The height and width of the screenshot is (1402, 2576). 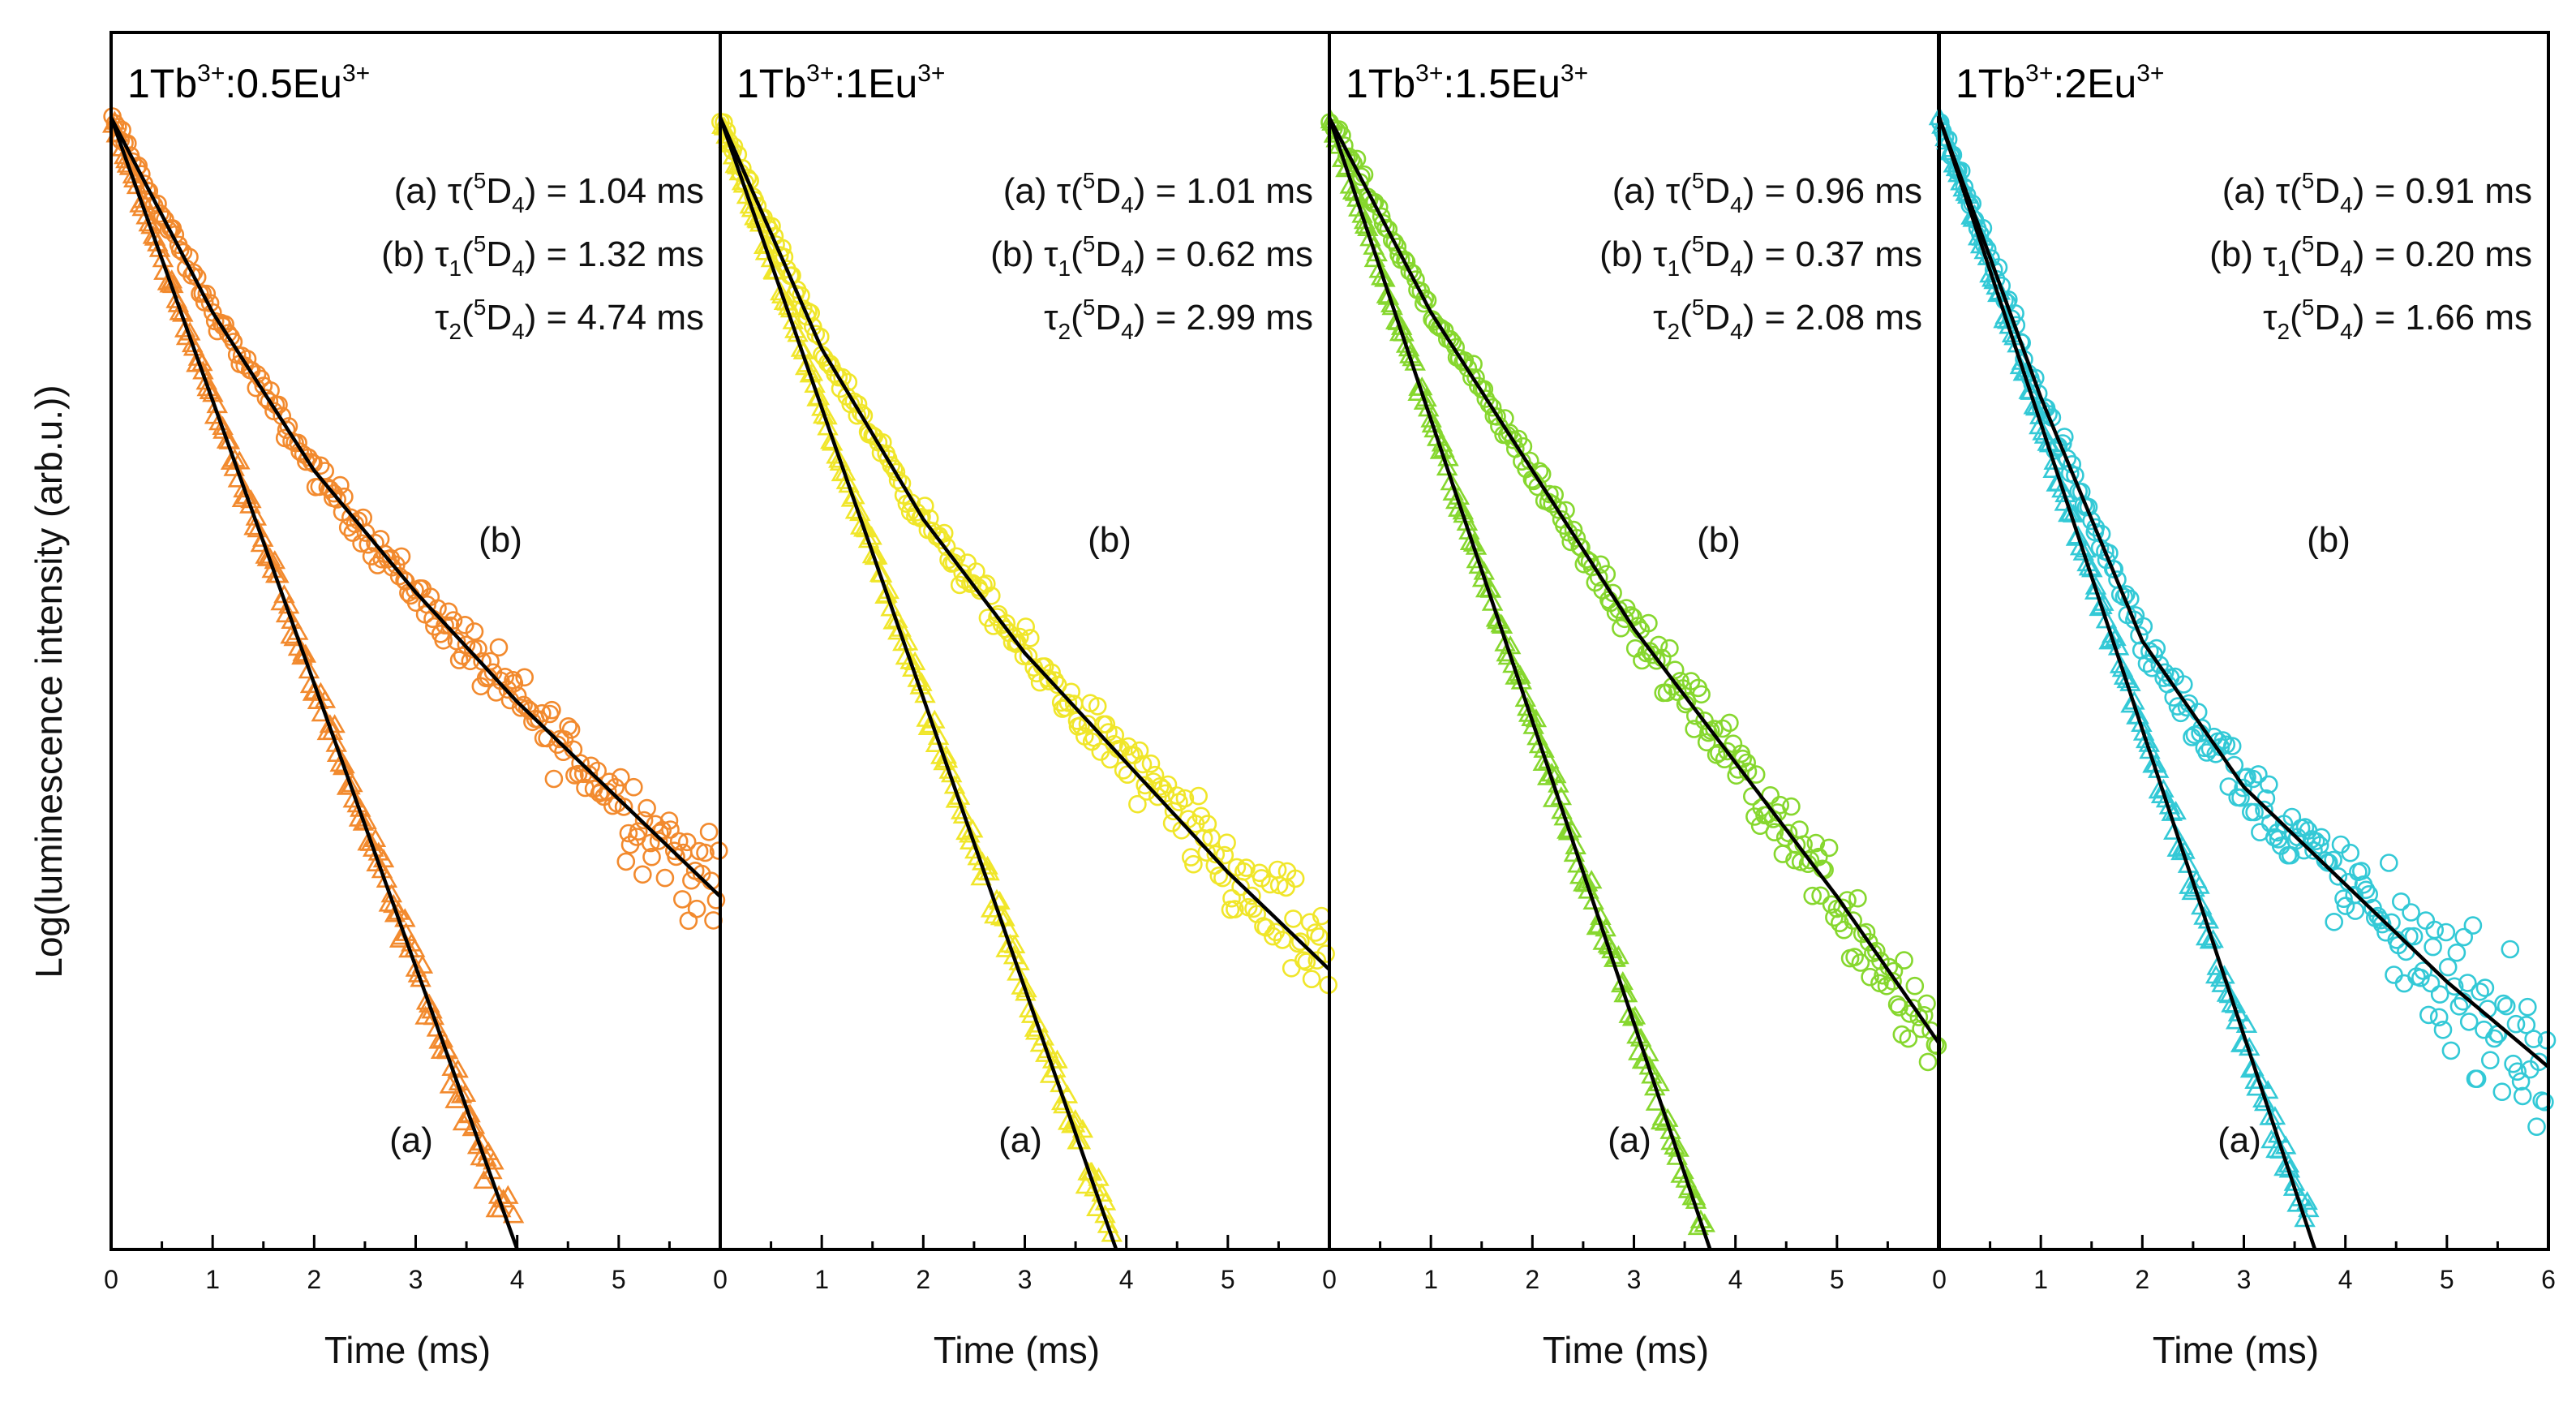 What do you see at coordinates (415, 507) in the screenshot?
I see `fit-line-b` at bounding box center [415, 507].